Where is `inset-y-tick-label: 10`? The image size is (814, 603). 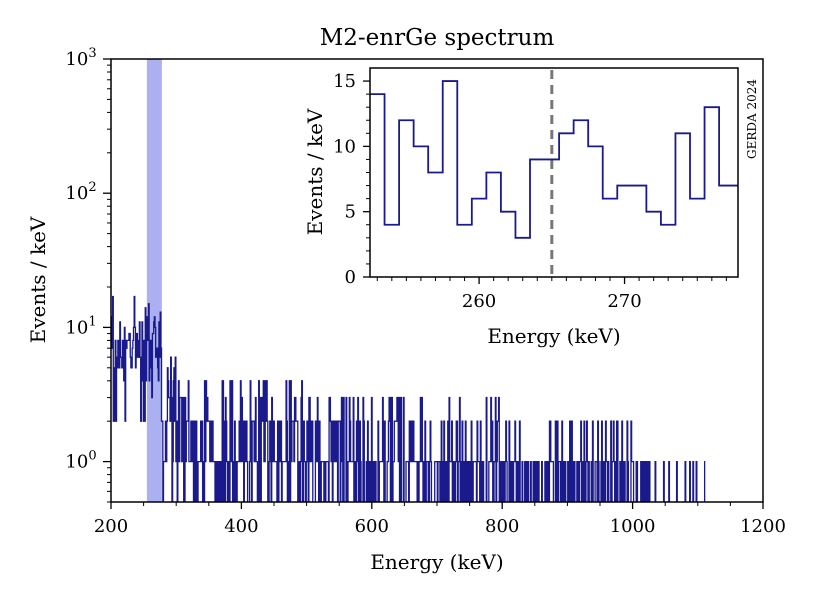 inset-y-tick-label: 10 is located at coordinates (344, 146).